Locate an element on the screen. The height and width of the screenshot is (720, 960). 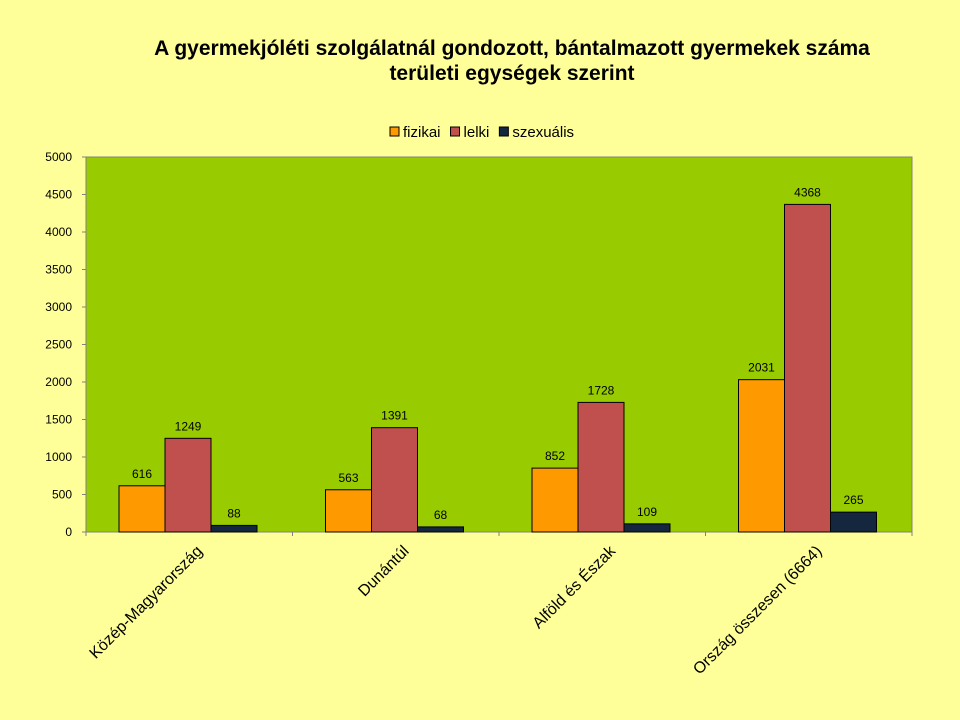
y-tick-label: 5000 is located at coordinates (58, 157).